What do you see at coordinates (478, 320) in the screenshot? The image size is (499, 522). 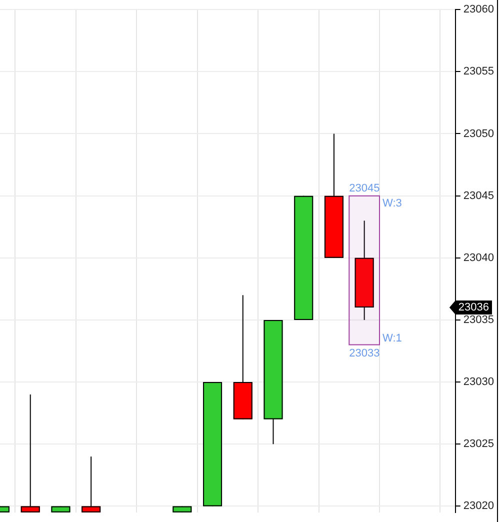 I see `y-tick-label: 23035` at bounding box center [478, 320].